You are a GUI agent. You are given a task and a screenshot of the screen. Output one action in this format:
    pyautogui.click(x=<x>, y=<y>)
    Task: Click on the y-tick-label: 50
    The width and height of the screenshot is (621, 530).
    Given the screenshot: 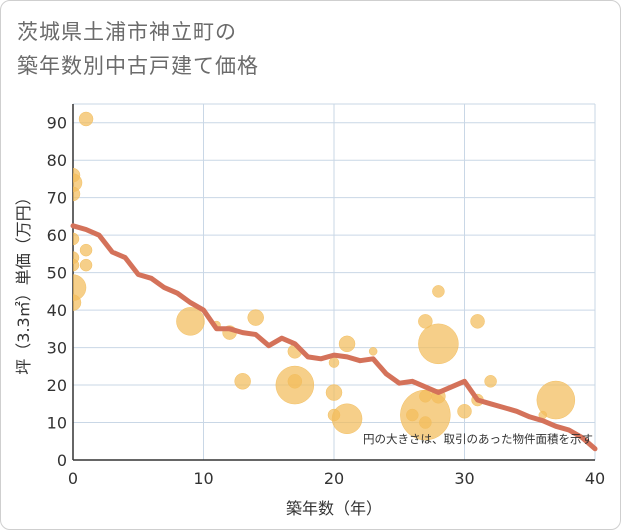 What is the action you would take?
    pyautogui.click(x=57, y=273)
    